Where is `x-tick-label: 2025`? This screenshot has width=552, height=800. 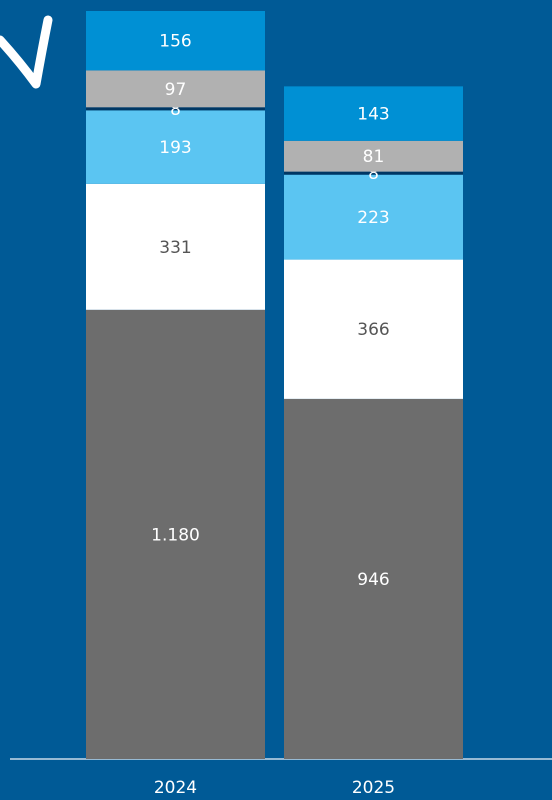 x-tick-label: 2025 is located at coordinates (373, 788).